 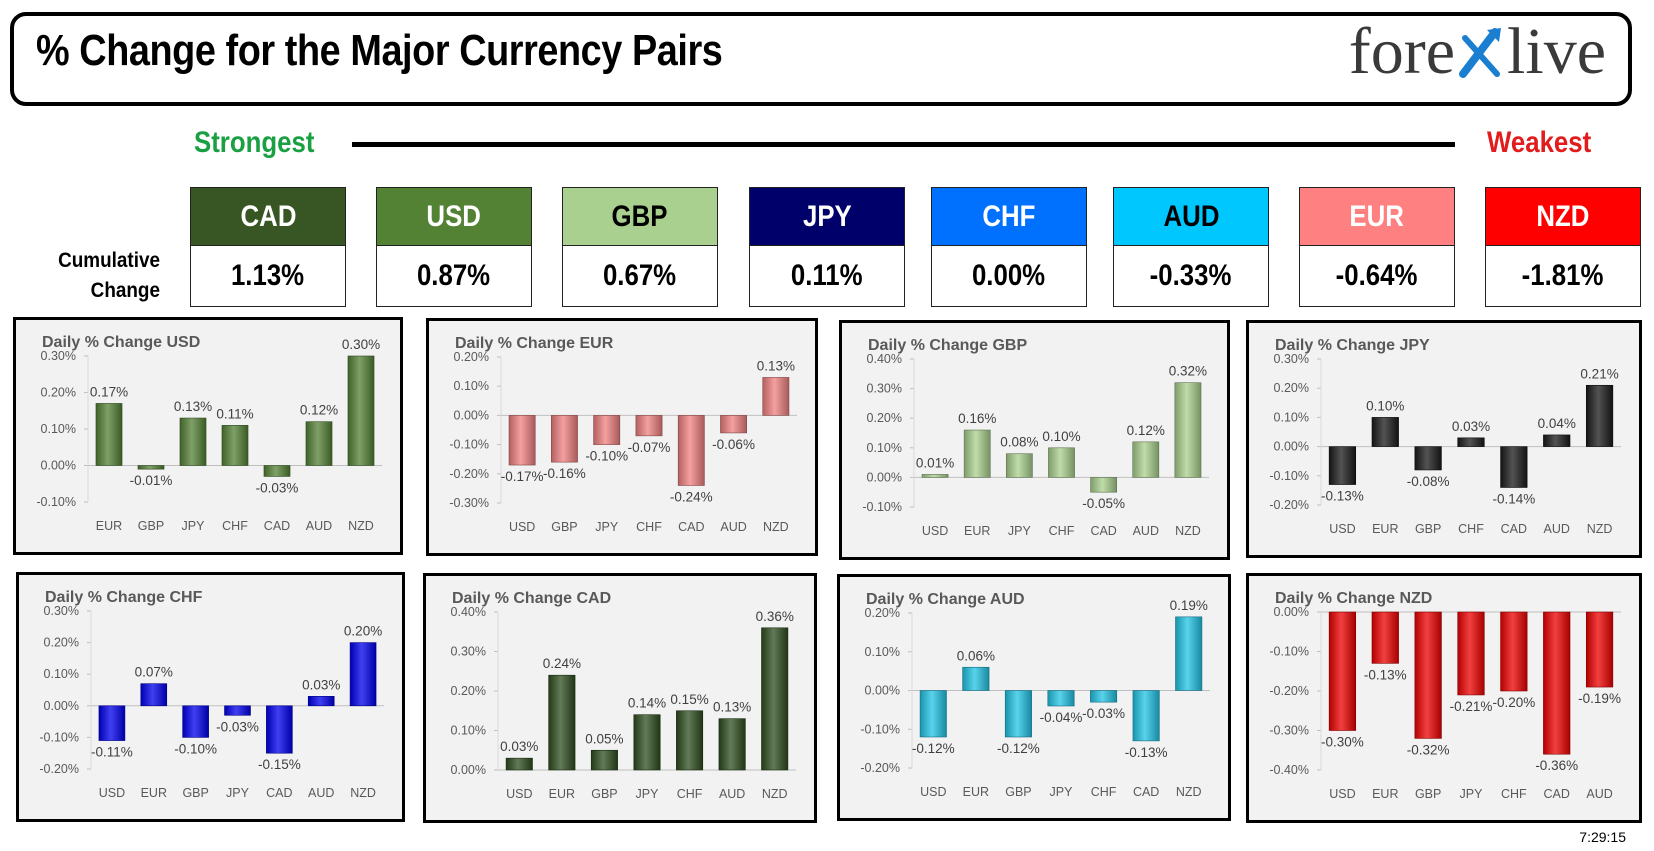 What do you see at coordinates (647, 703) in the screenshot?
I see `data-label: 0.14%` at bounding box center [647, 703].